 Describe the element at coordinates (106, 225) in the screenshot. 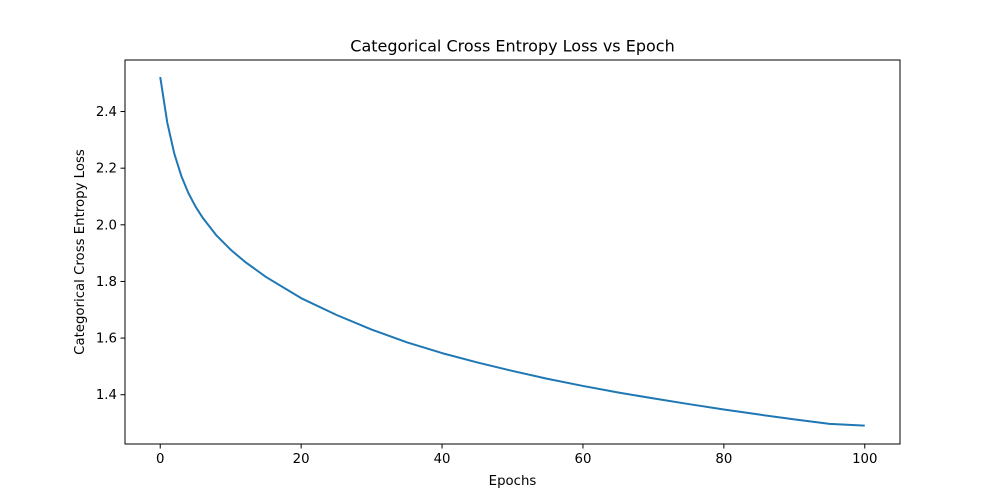

I see `y-tick-label: 2.0` at that location.